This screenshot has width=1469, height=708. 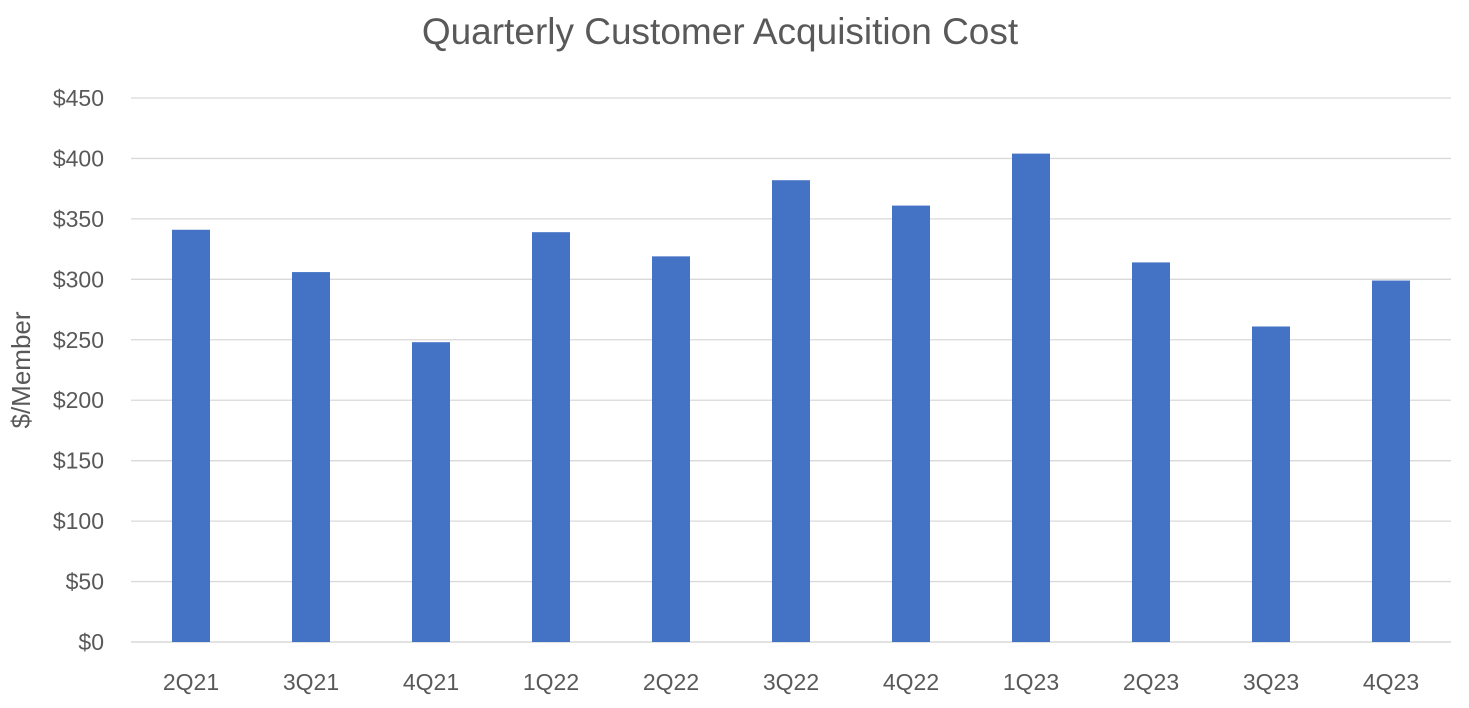 What do you see at coordinates (720, 31) in the screenshot?
I see `chart-title: Quarterly Customer Acquisition Cost` at bounding box center [720, 31].